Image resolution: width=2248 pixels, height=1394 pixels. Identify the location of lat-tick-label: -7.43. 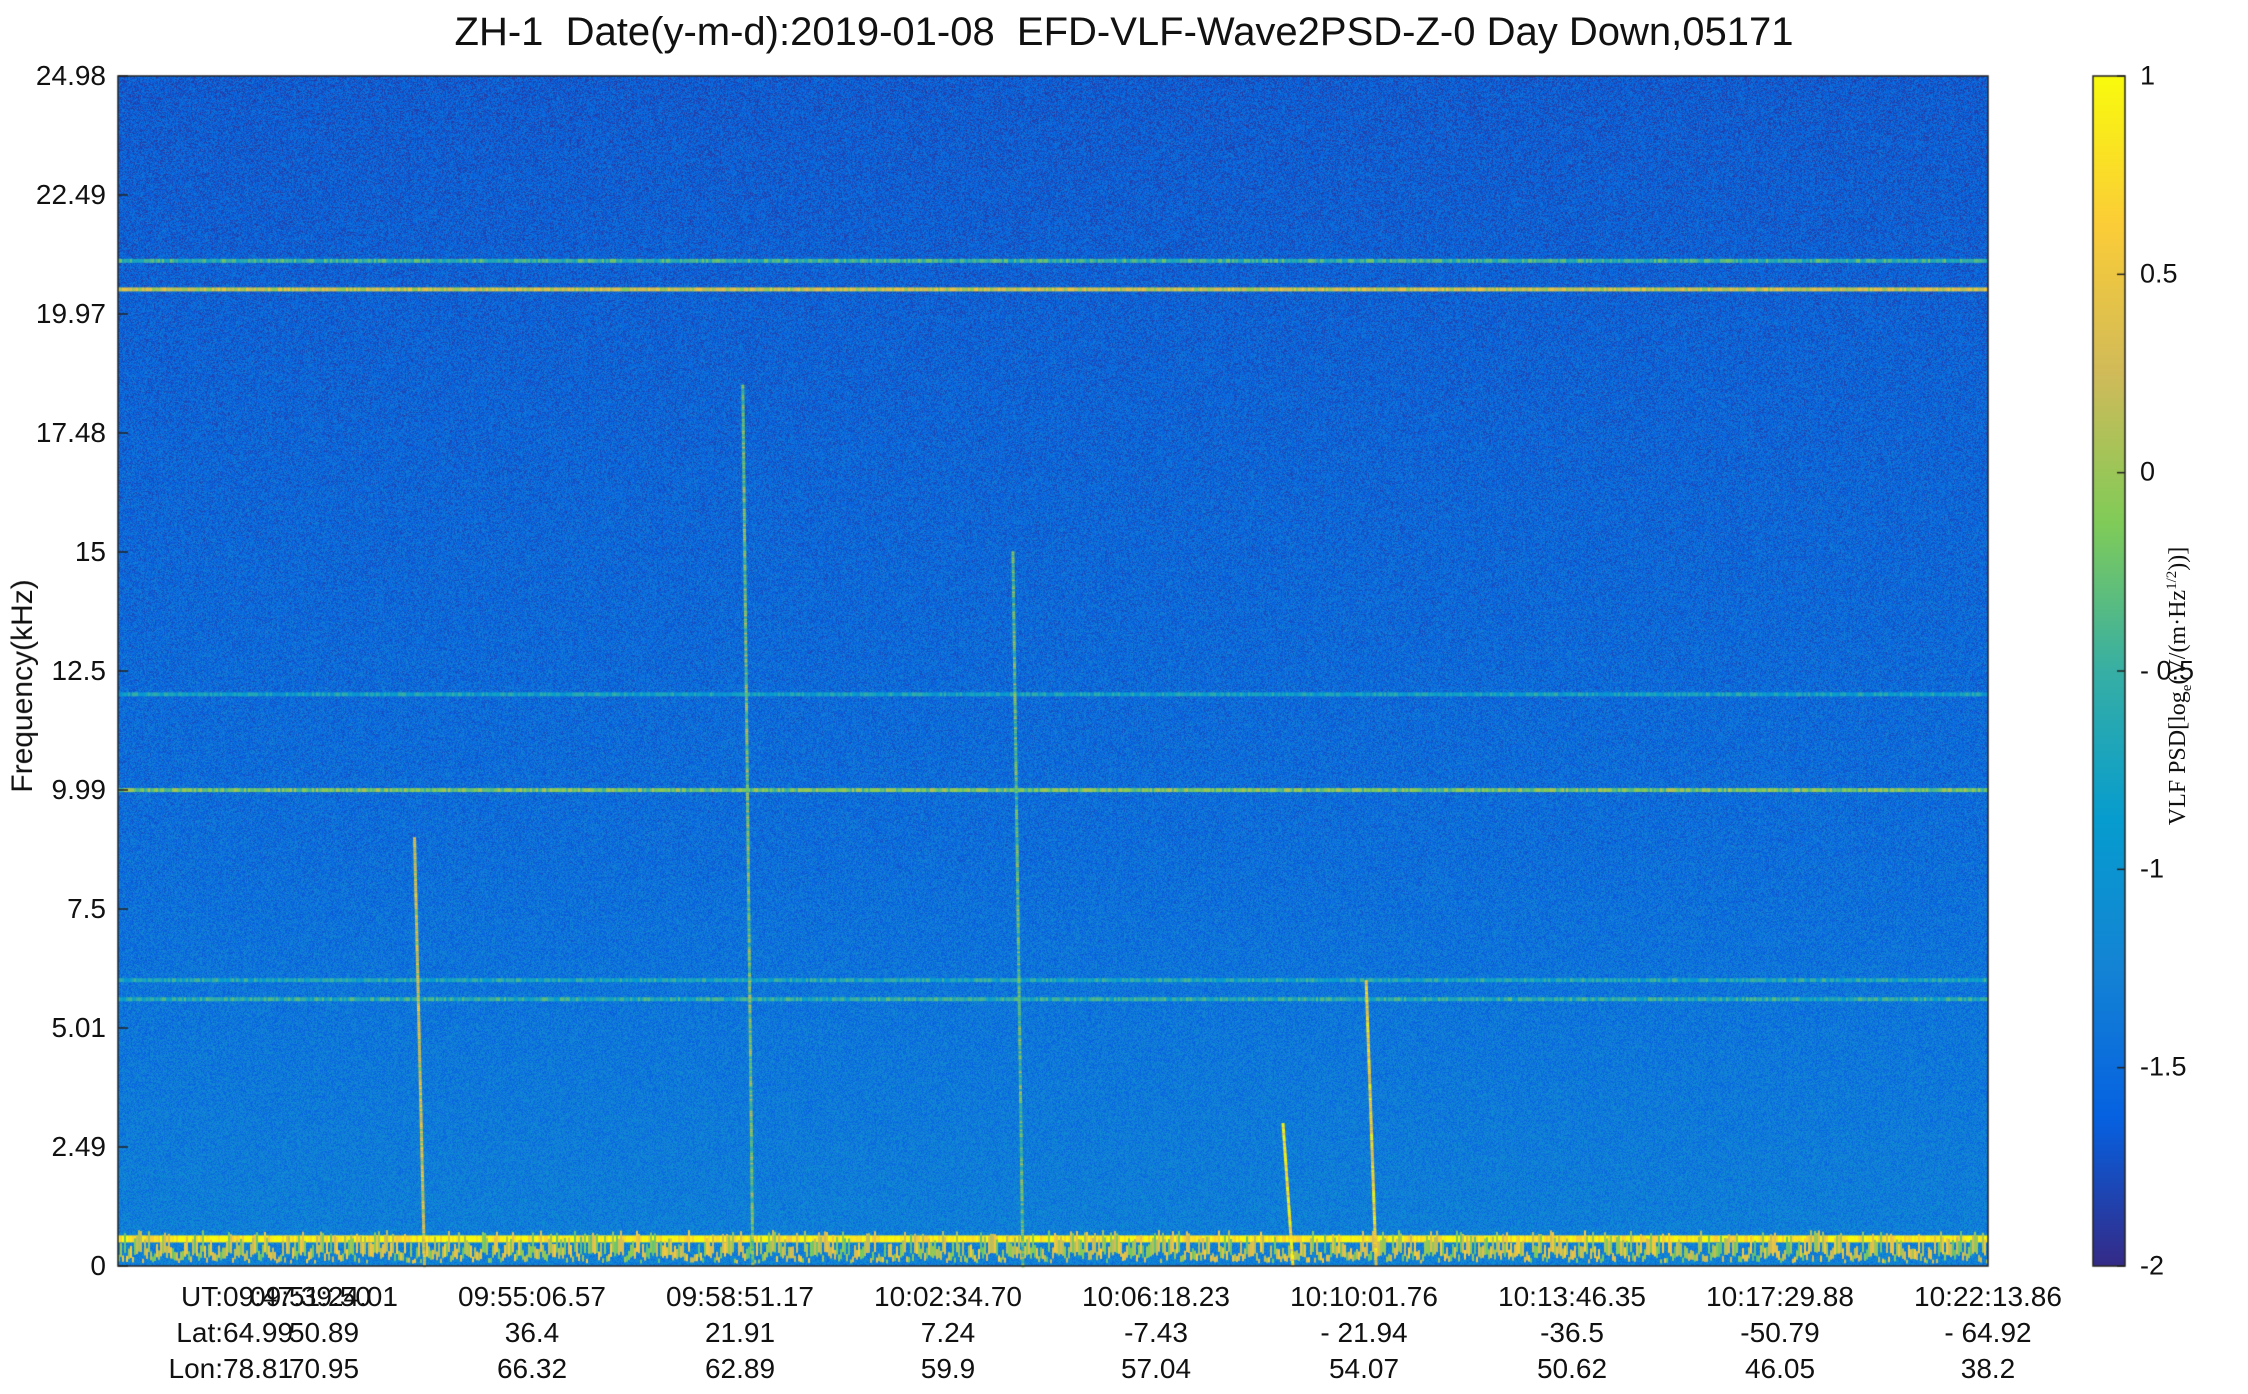
(1156, 1332).